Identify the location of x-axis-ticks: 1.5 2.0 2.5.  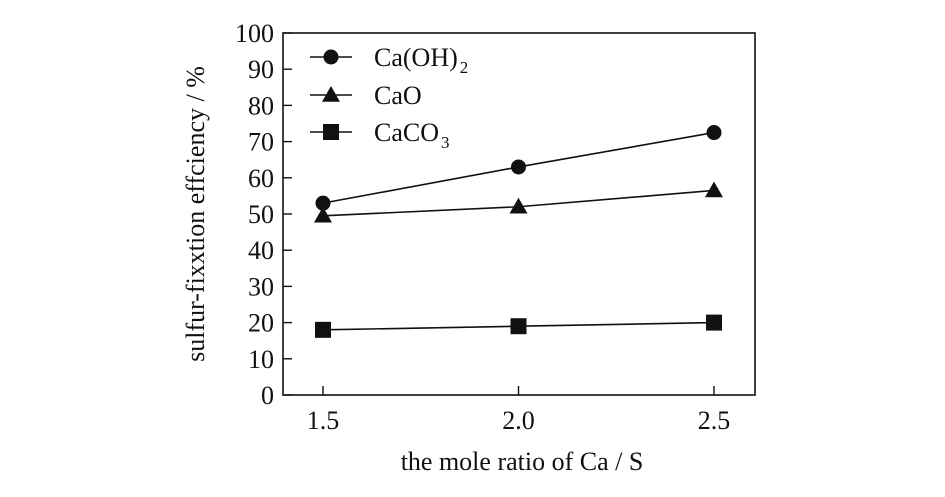
(519, 410).